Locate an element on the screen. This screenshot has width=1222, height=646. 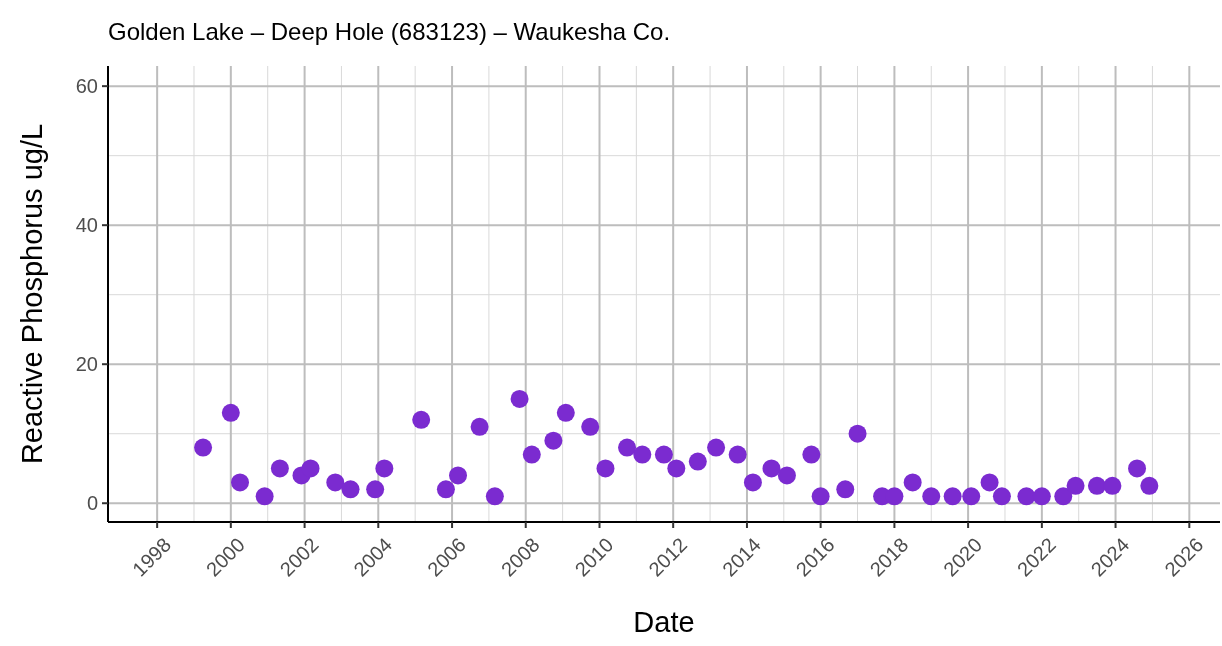
y-tick-label: 20 is located at coordinates (86, 364).